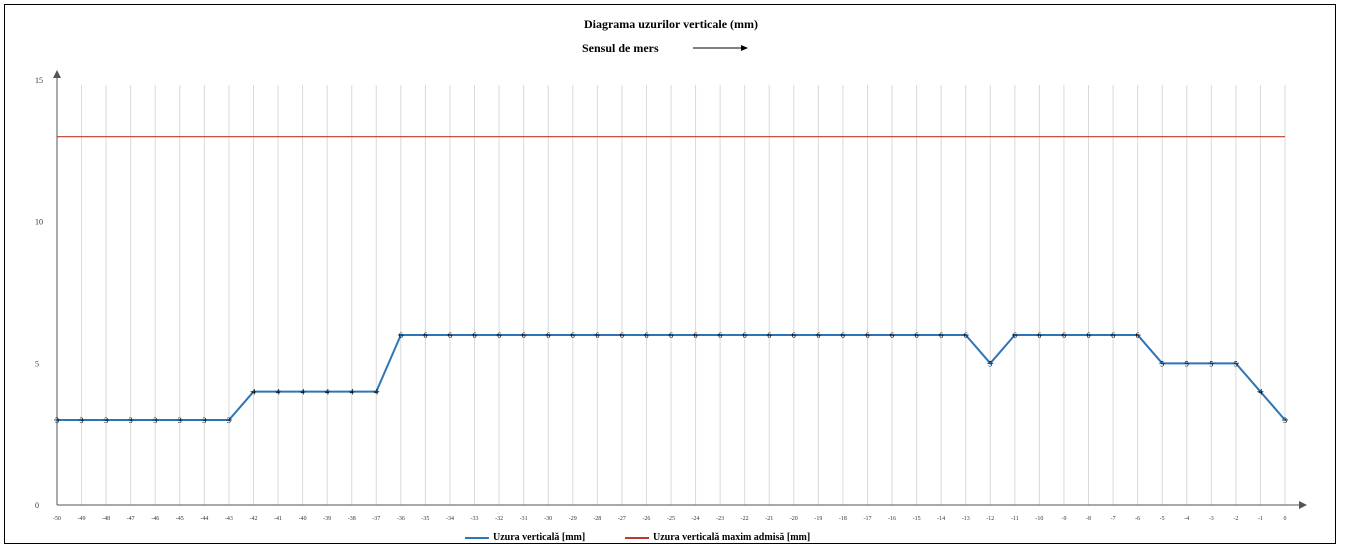  Describe the element at coordinates (524, 519) in the screenshot. I see `x-tick-label: -31` at that location.